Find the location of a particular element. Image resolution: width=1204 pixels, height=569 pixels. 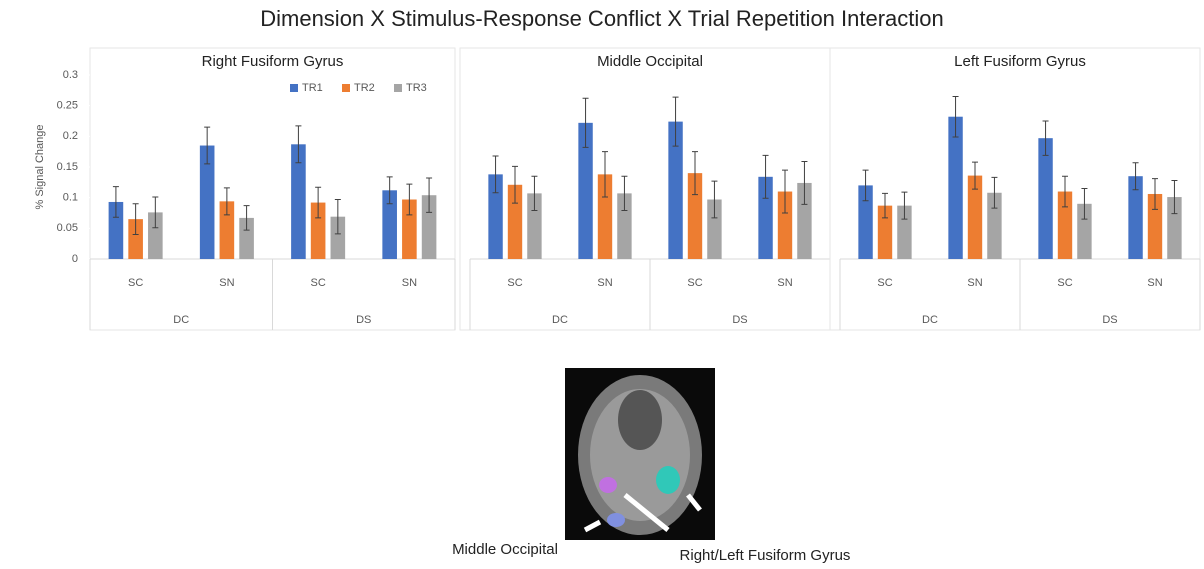

legend-label: TR3 is located at coordinates (416, 88).